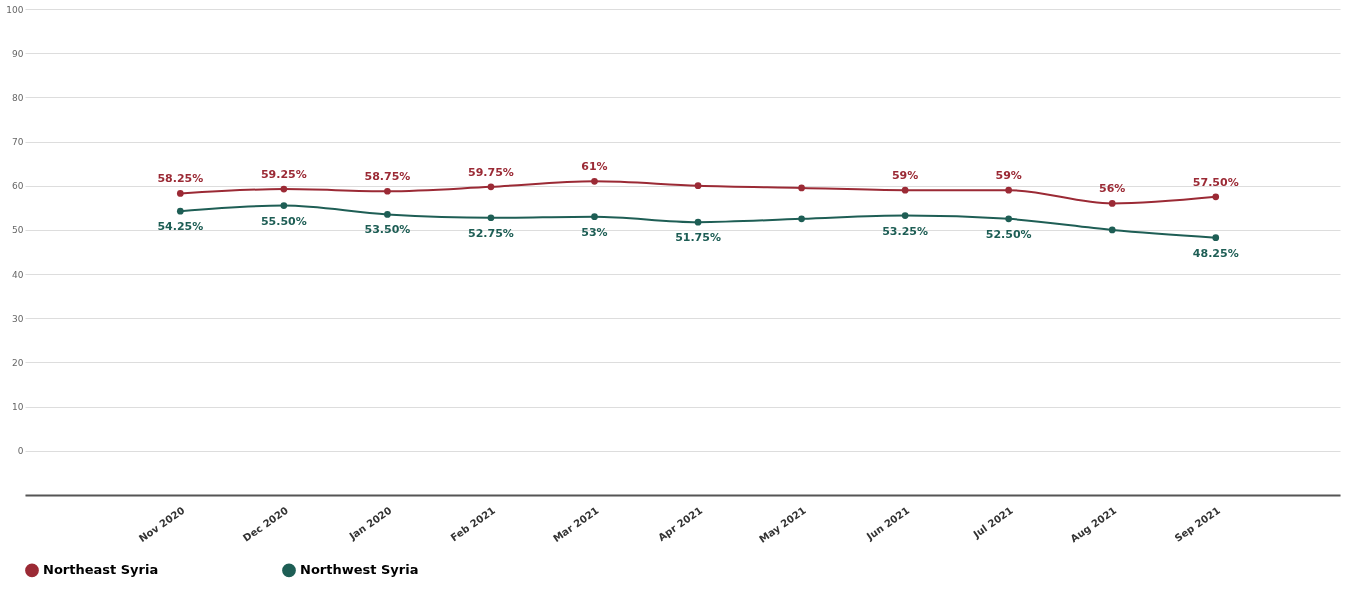  What do you see at coordinates (18, 230) in the screenshot?
I see `y-tick-label: 50` at bounding box center [18, 230].